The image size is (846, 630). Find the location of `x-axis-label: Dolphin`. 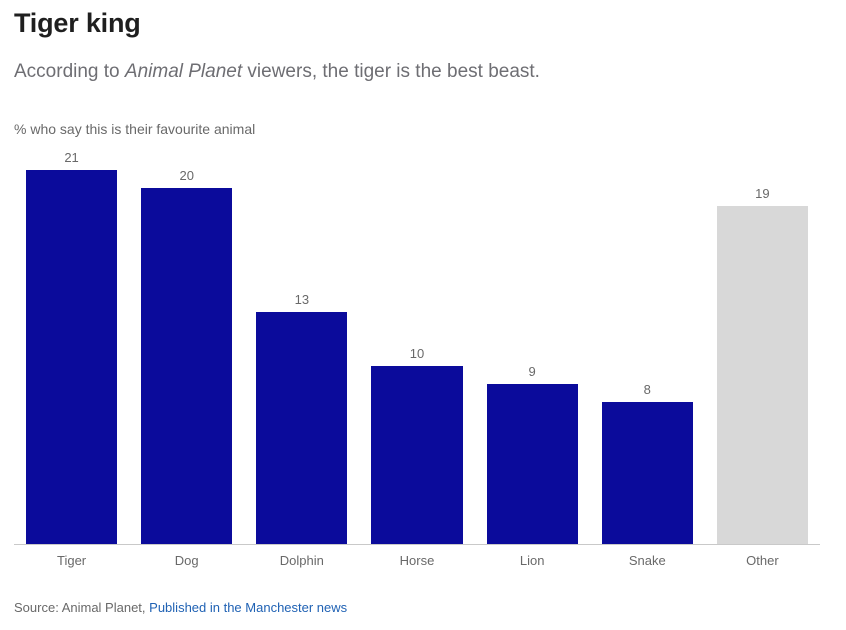

x-axis-label: Dolphin is located at coordinates (301, 560).